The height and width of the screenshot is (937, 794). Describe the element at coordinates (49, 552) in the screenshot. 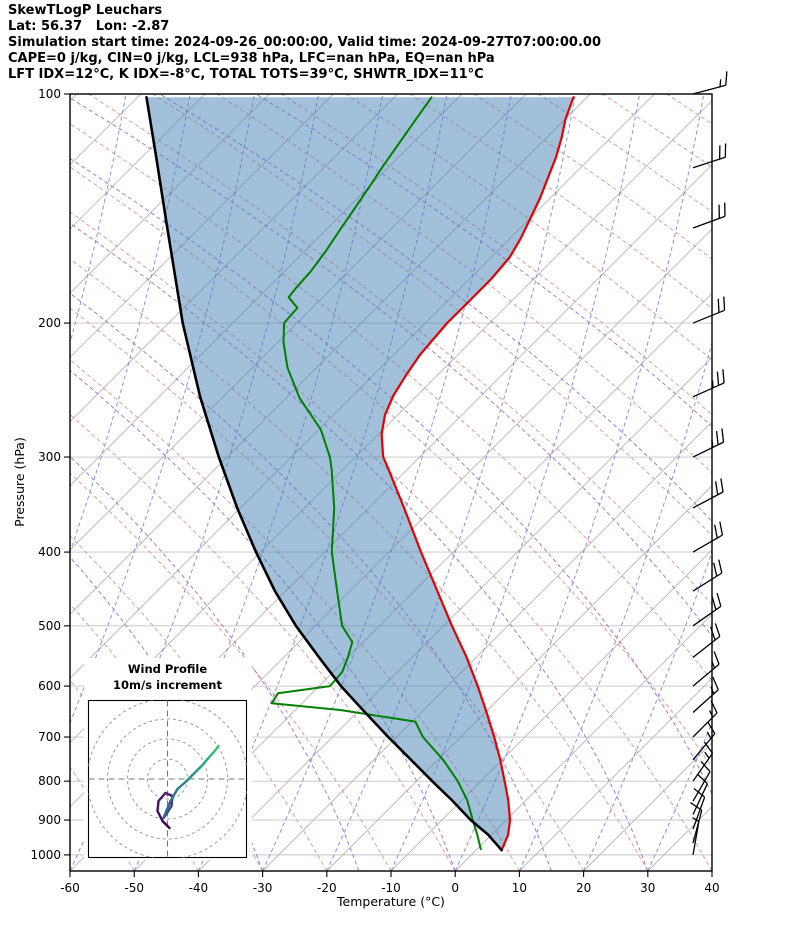

I see `y-tick-label: 400` at that location.